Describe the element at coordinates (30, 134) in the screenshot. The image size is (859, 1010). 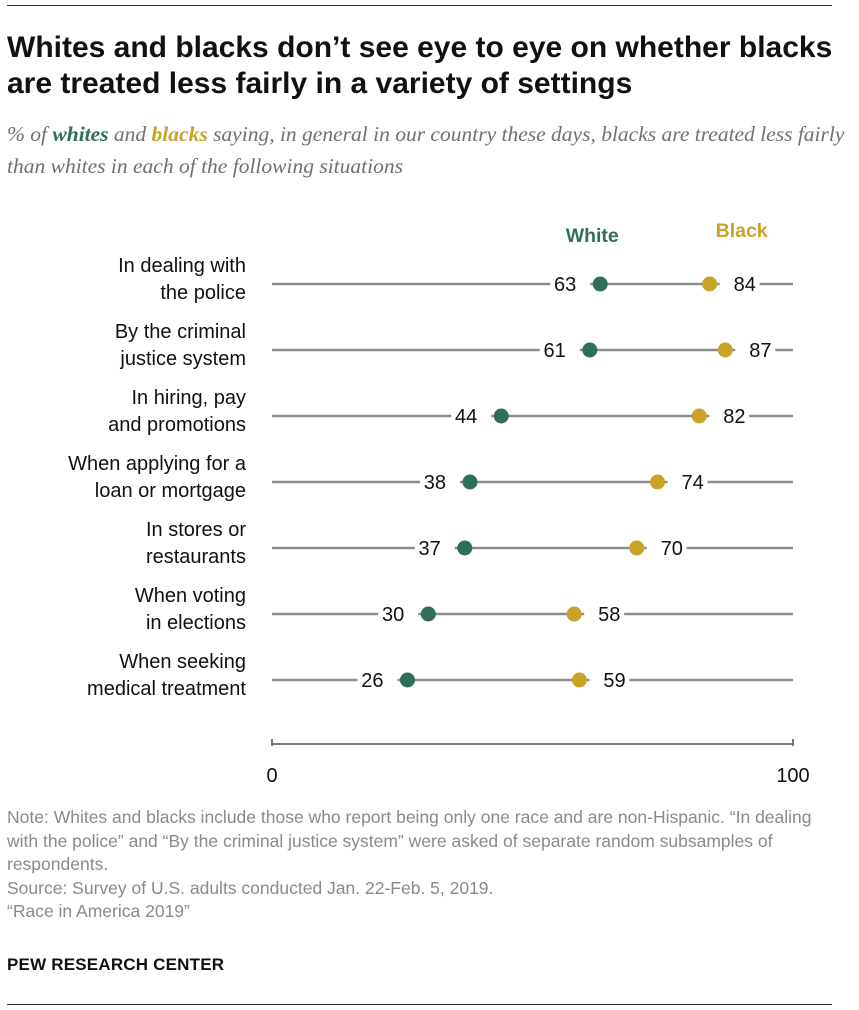
I see `subtitle-prefix: % of` at that location.